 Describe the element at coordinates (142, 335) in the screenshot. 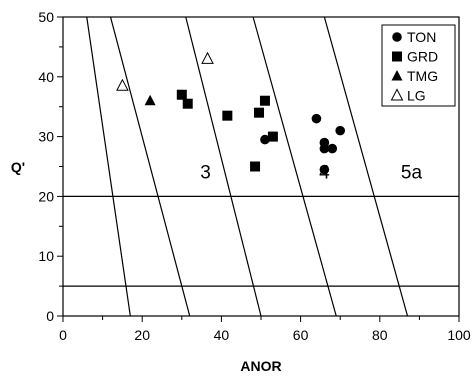

I see `x-tick-label: 20` at that location.